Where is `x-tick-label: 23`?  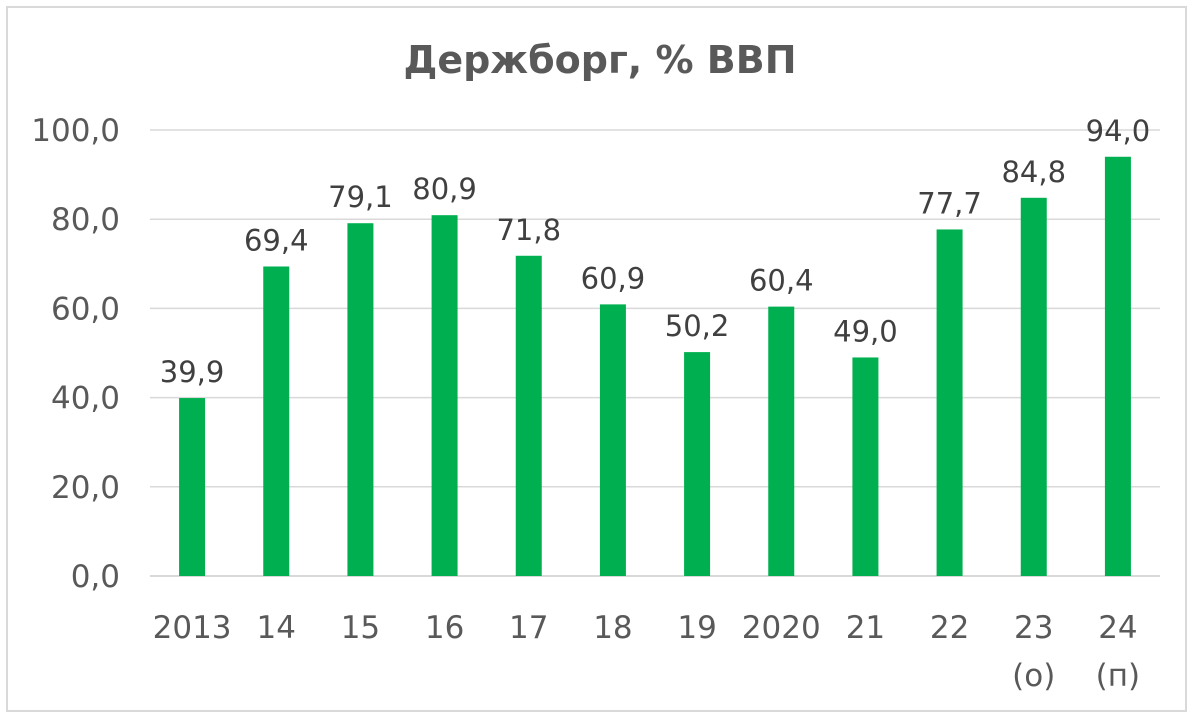
x-tick-label: 23 is located at coordinates (1033, 628).